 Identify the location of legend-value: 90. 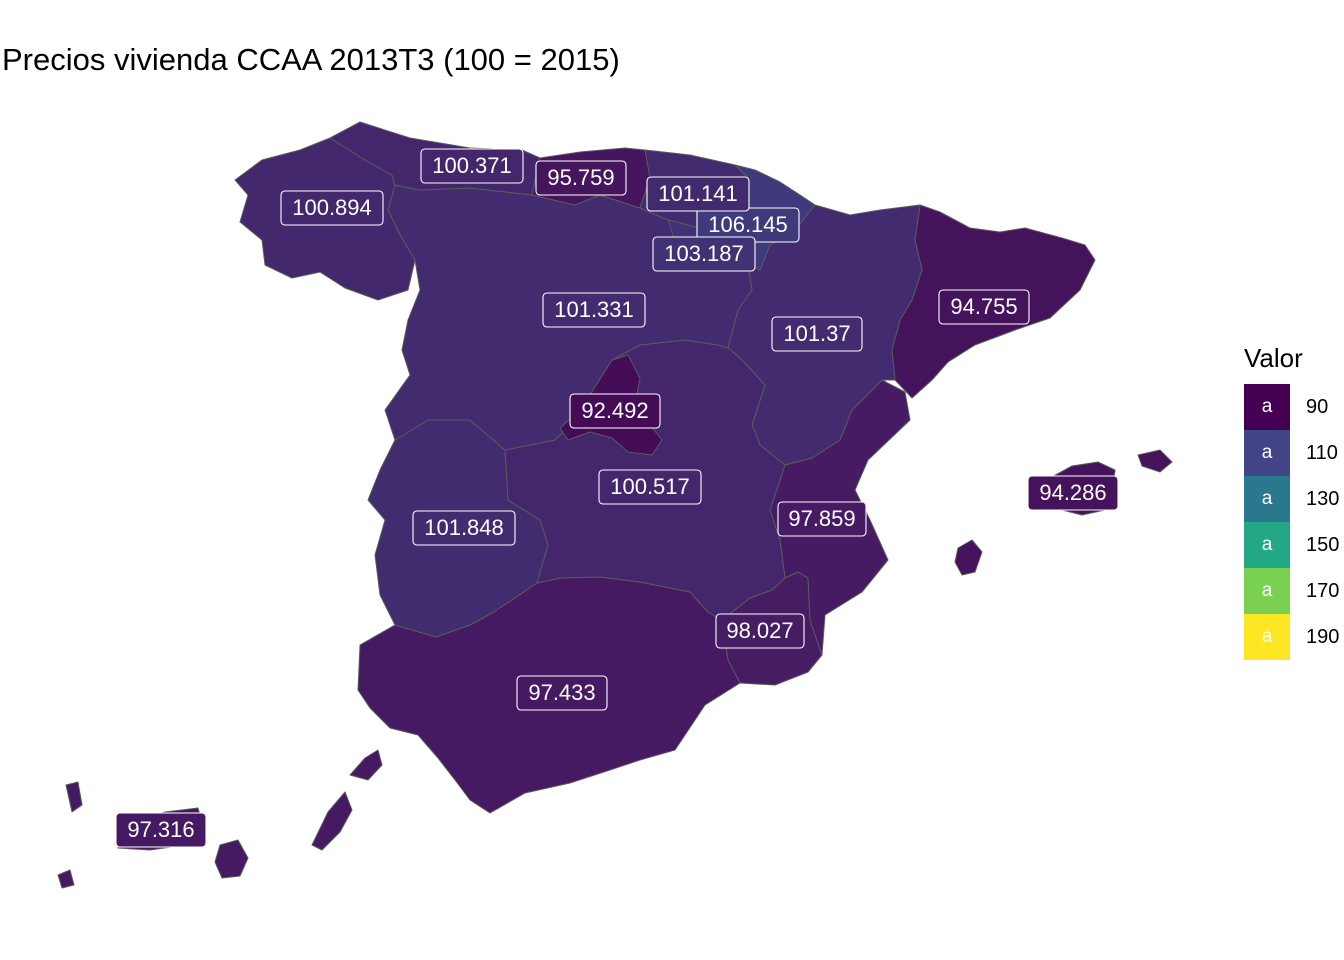
(1317, 406).